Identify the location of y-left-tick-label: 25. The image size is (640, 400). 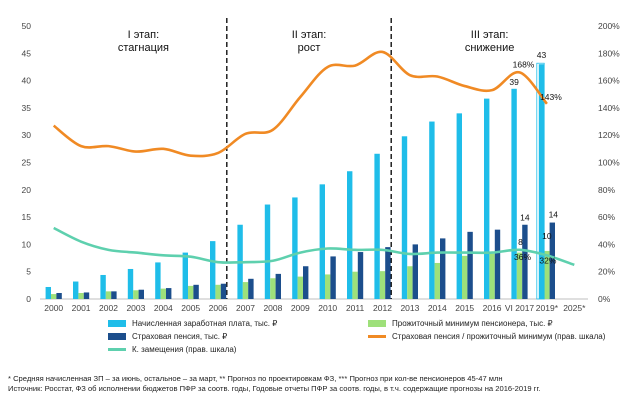
(27, 163).